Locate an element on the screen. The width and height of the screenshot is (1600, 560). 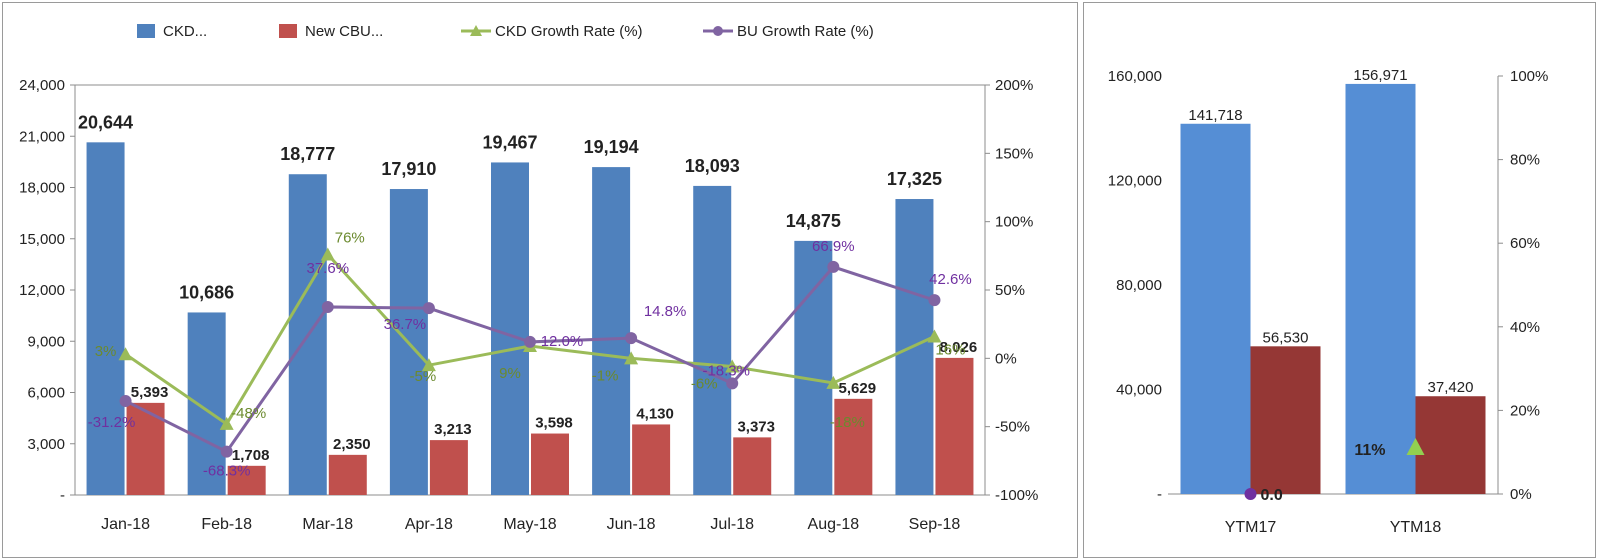
y-right-tick-label: 0% is located at coordinates (1006, 358).